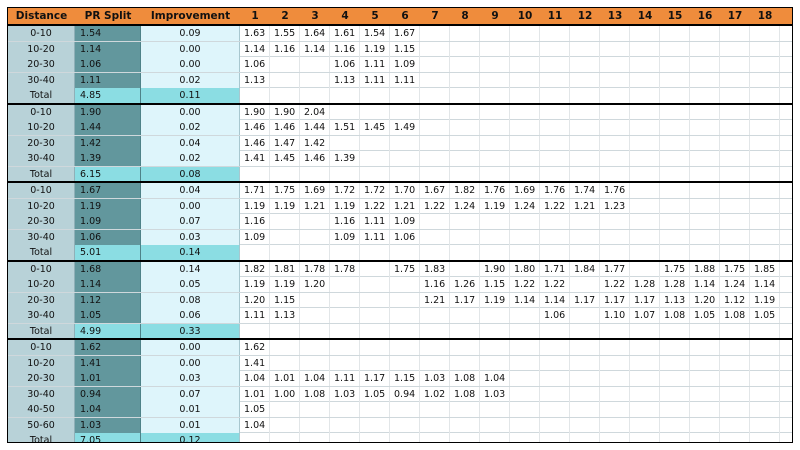 The width and height of the screenshot is (800, 450). What do you see at coordinates (645, 16) in the screenshot?
I see `header-col-14: 14` at bounding box center [645, 16].